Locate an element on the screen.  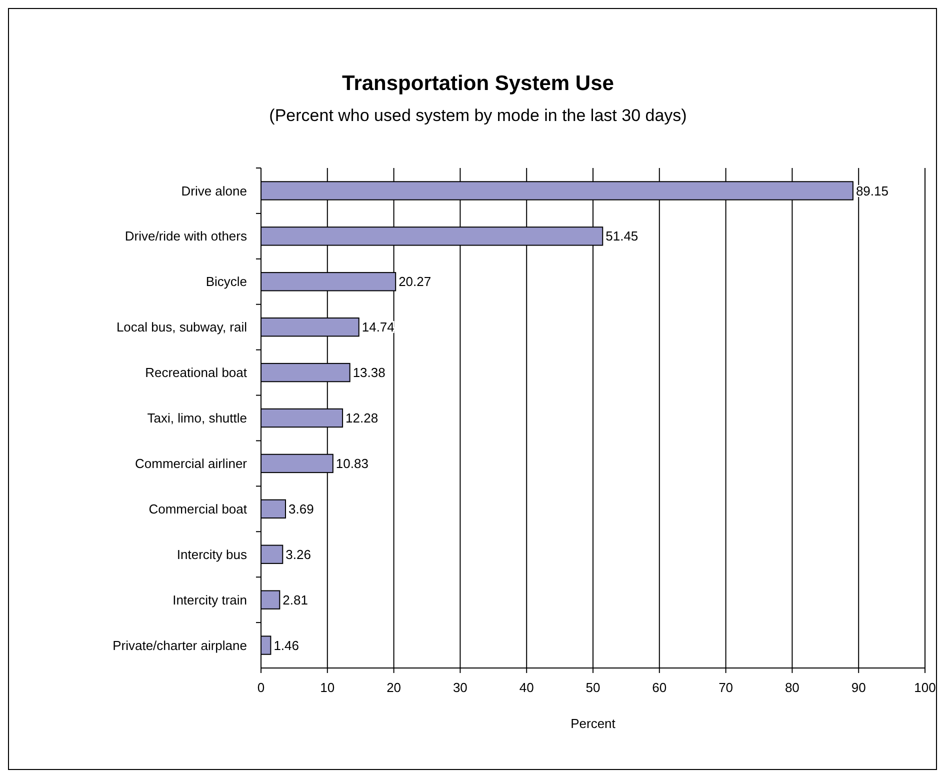
x-tick-label: 70 is located at coordinates (726, 687).